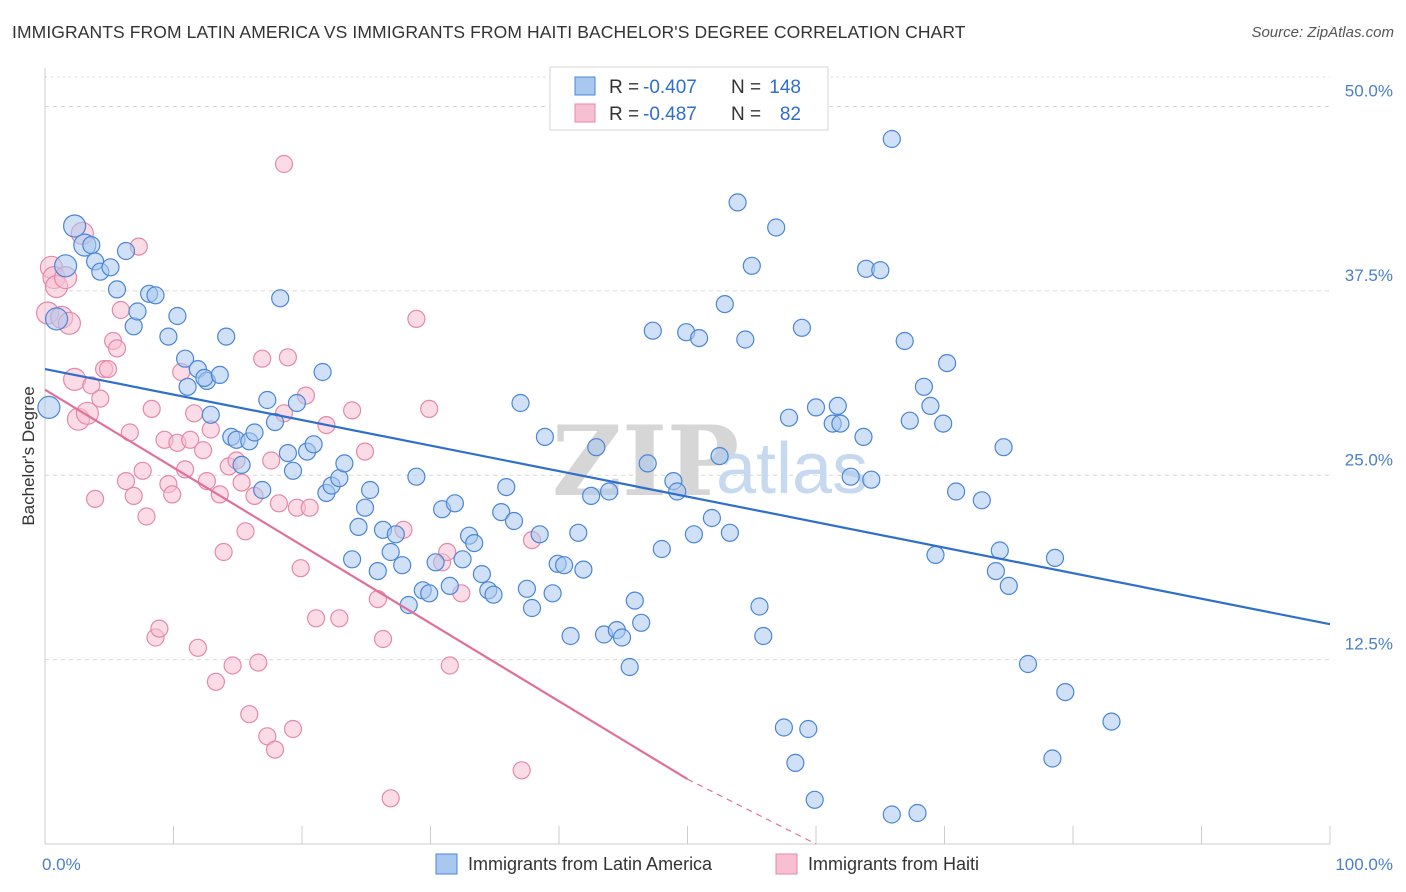 Image resolution: width=1406 pixels, height=892 pixels. What do you see at coordinates (746, 114) in the screenshot?
I see `stats-n-label: N =` at bounding box center [746, 114].